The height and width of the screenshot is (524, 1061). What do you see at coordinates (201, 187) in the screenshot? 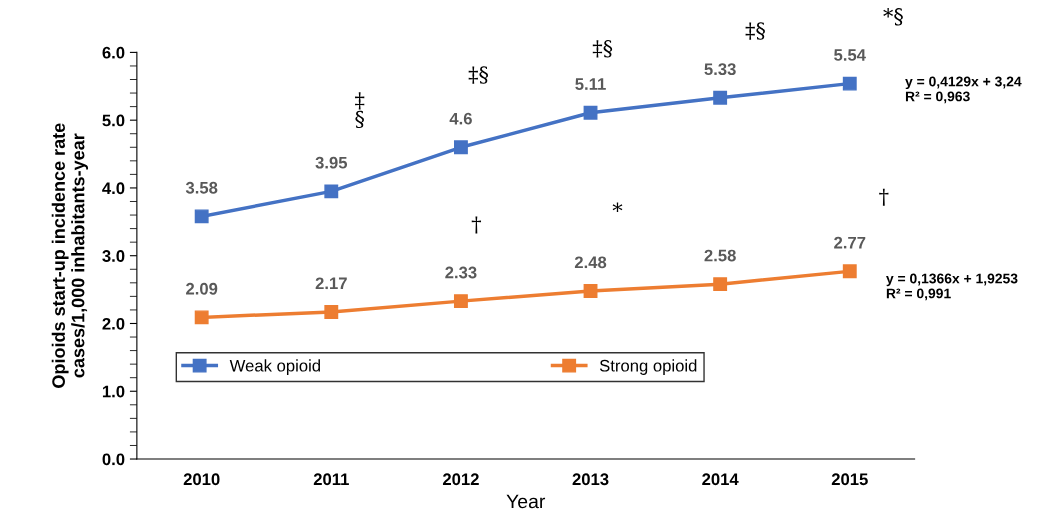
I see `data-label: 3.58` at bounding box center [201, 187].